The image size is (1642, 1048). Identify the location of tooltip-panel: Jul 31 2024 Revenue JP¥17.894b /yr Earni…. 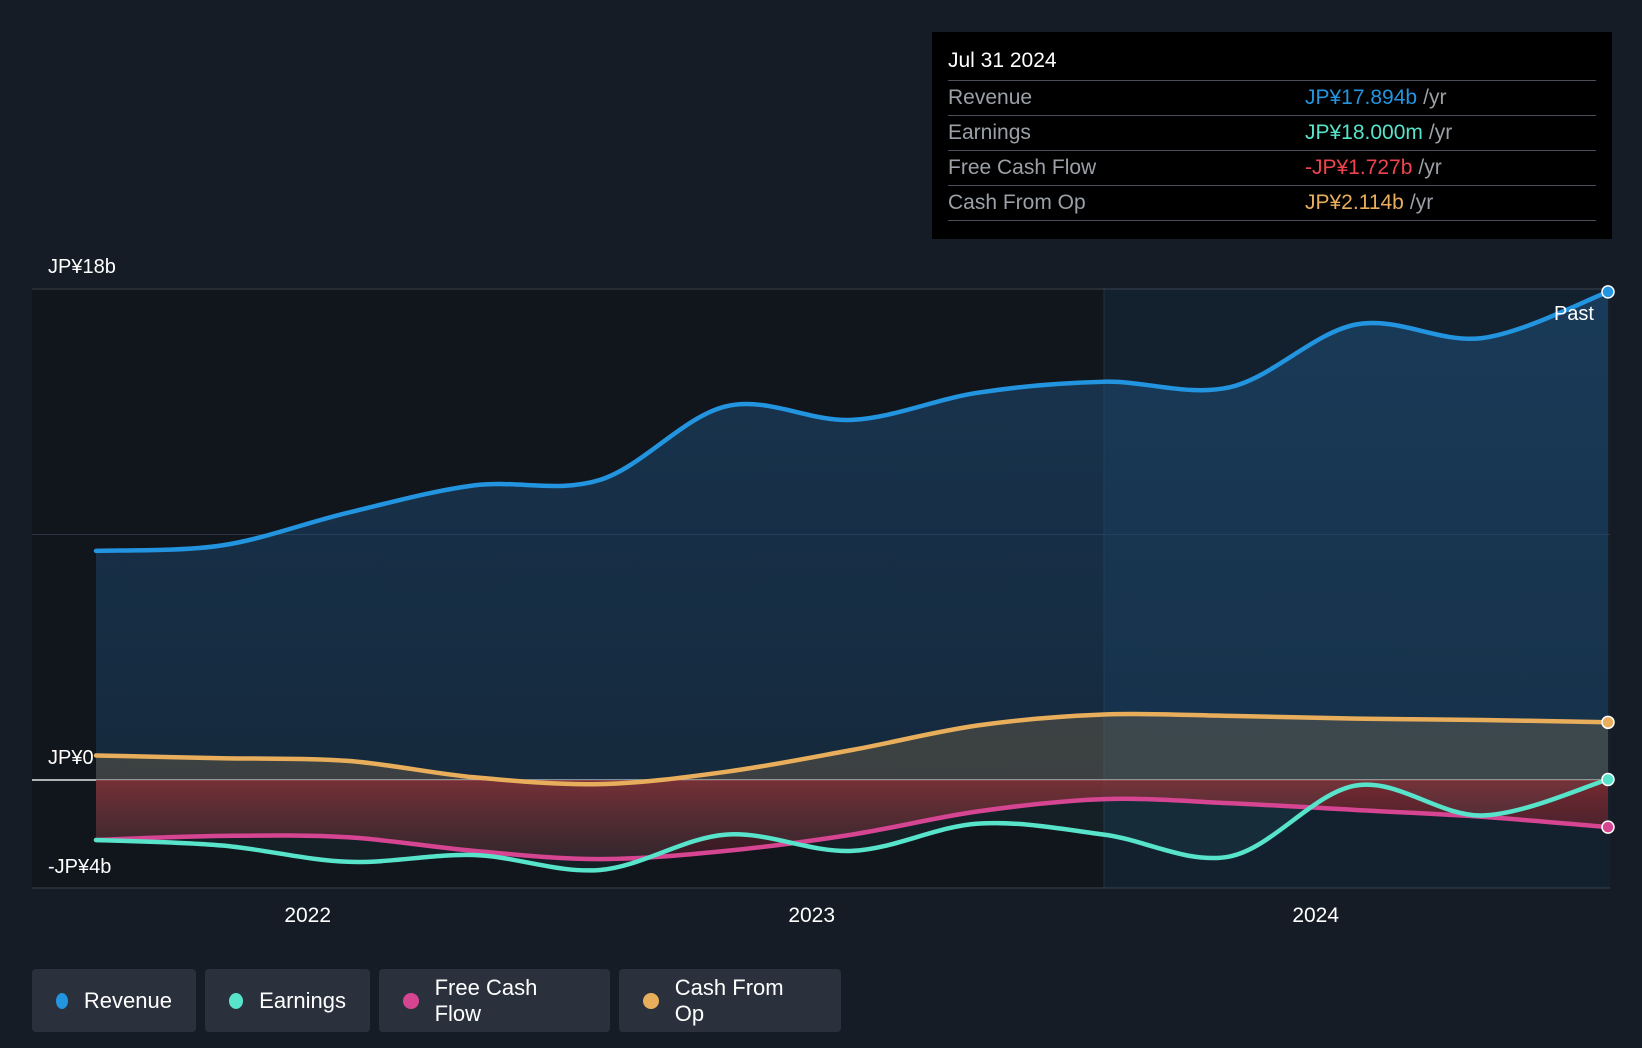
(1272, 135).